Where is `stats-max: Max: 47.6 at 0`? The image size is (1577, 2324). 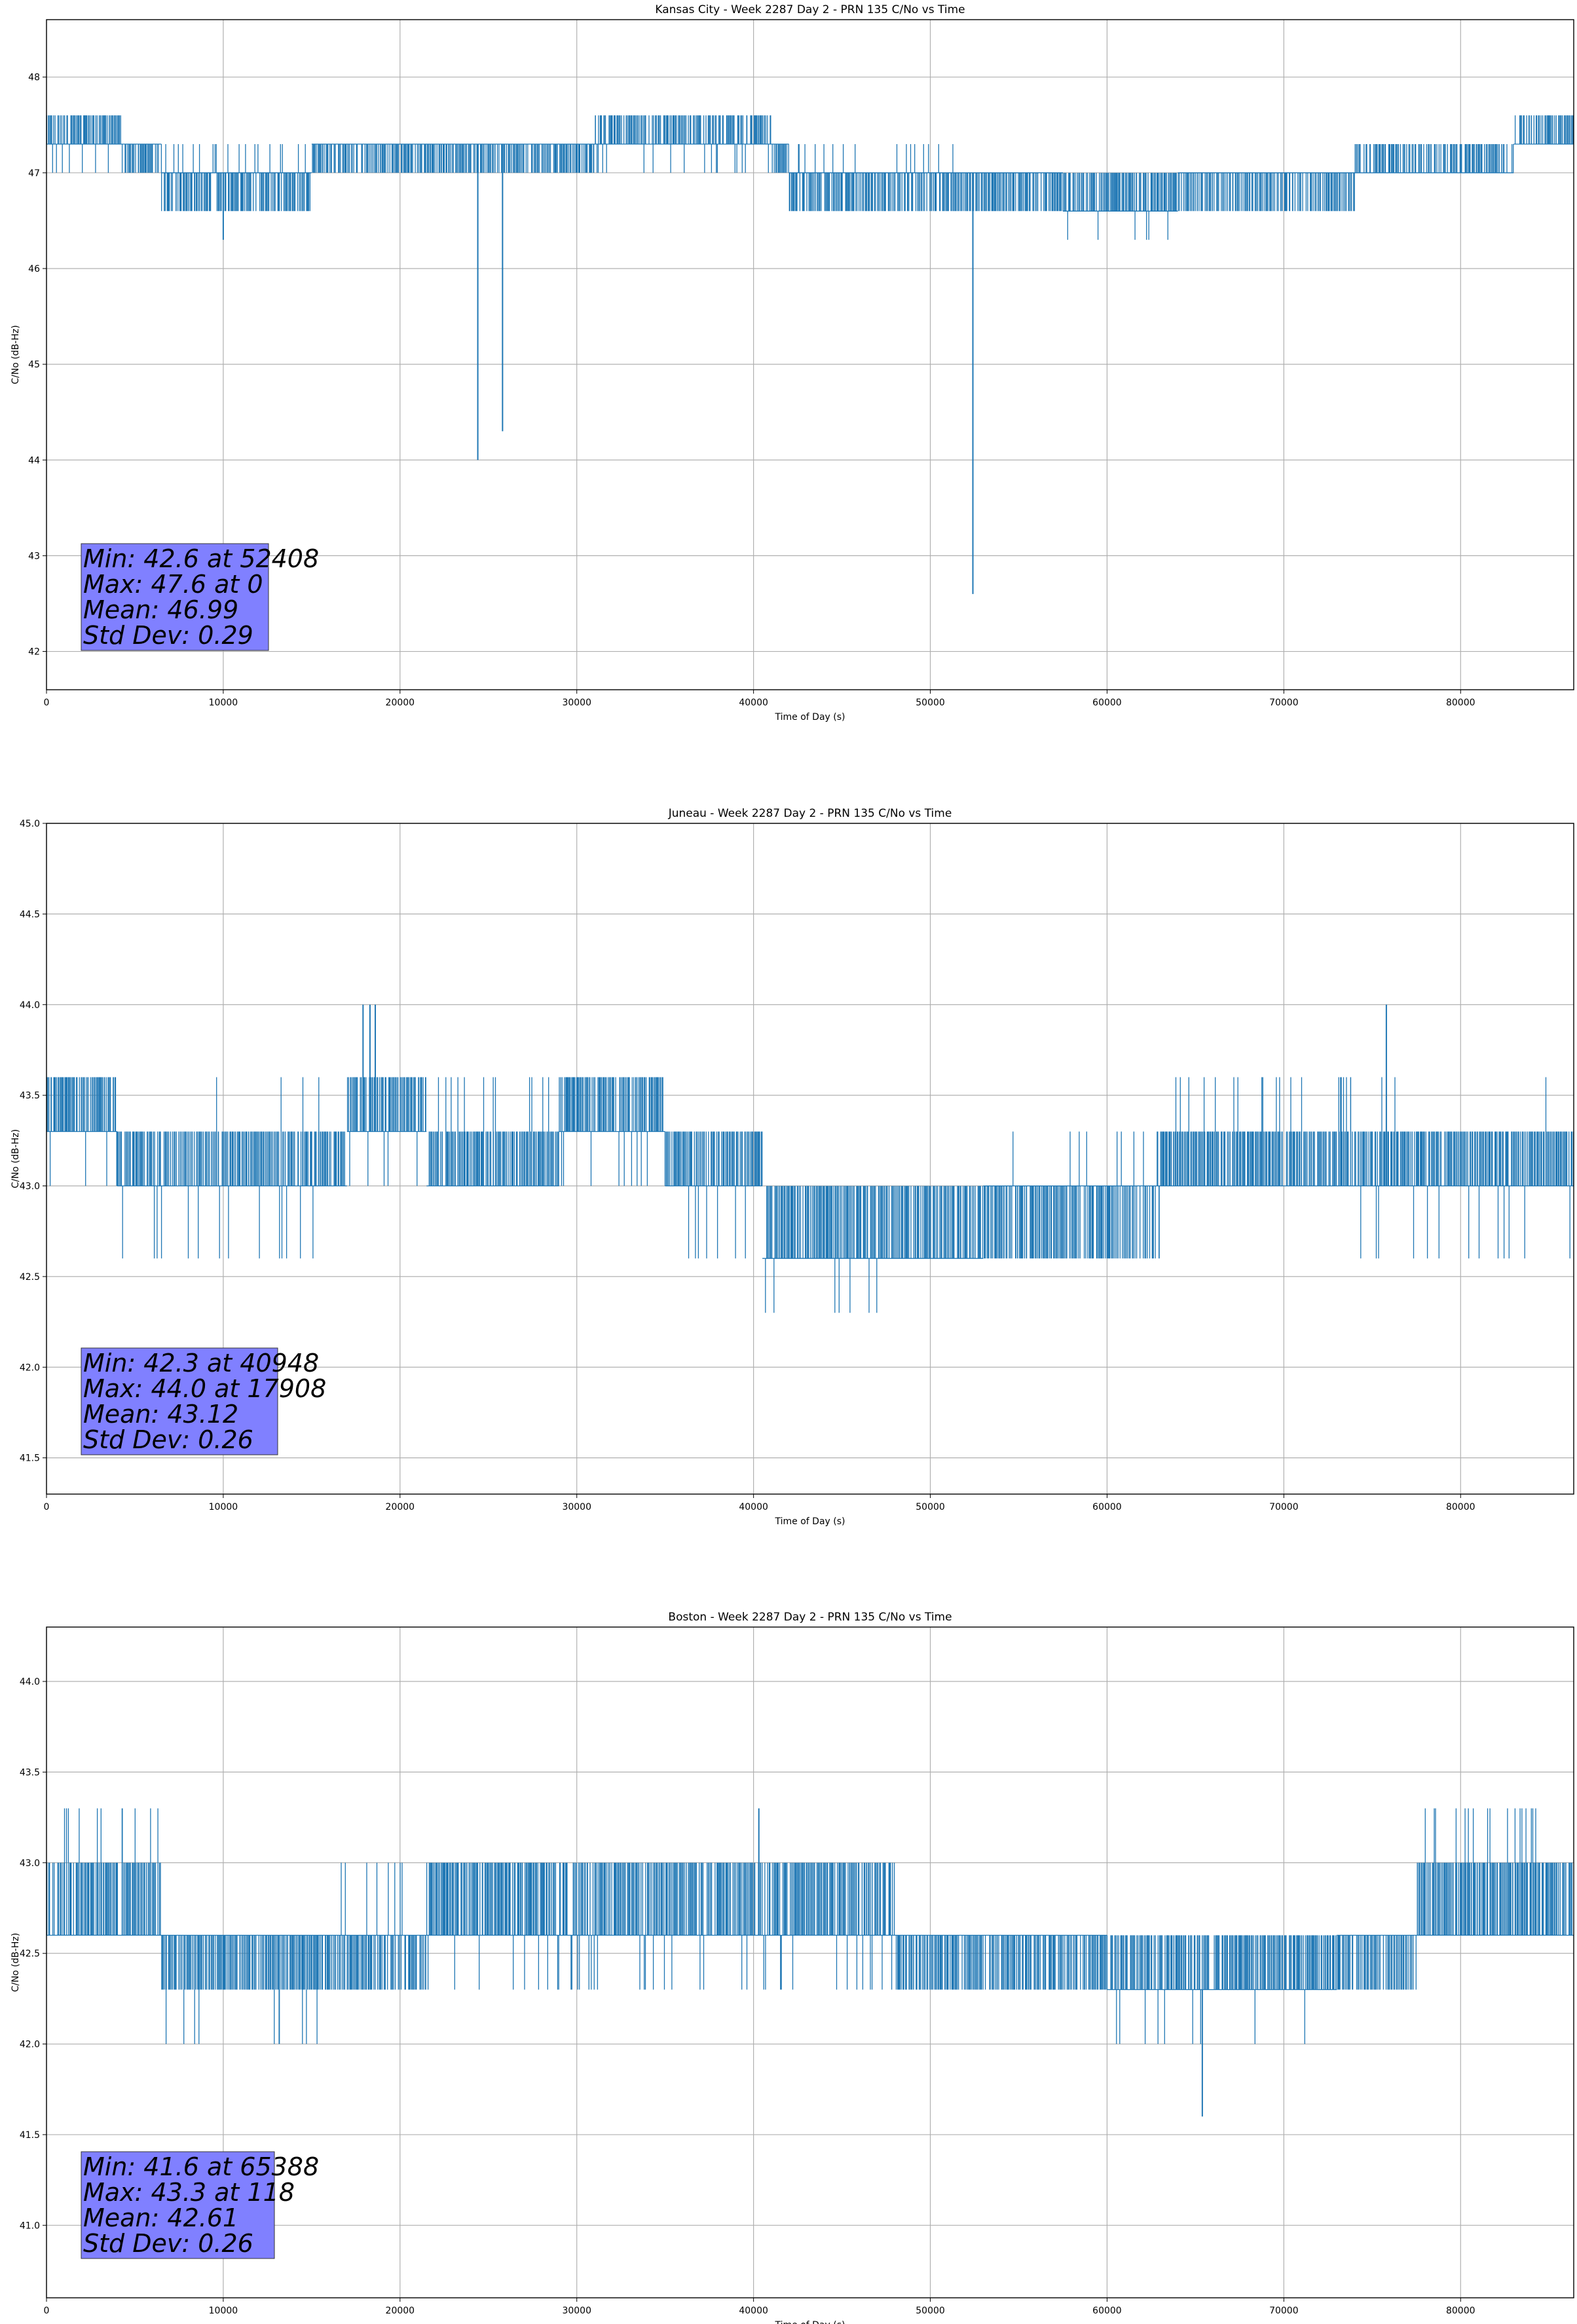 stats-max: Max: 47.6 at 0 is located at coordinates (173, 584).